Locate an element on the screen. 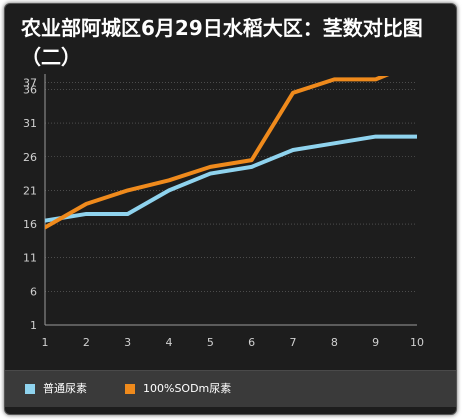 This screenshot has height=420, width=463. y-tick-label-6: 6 is located at coordinates (33, 291).